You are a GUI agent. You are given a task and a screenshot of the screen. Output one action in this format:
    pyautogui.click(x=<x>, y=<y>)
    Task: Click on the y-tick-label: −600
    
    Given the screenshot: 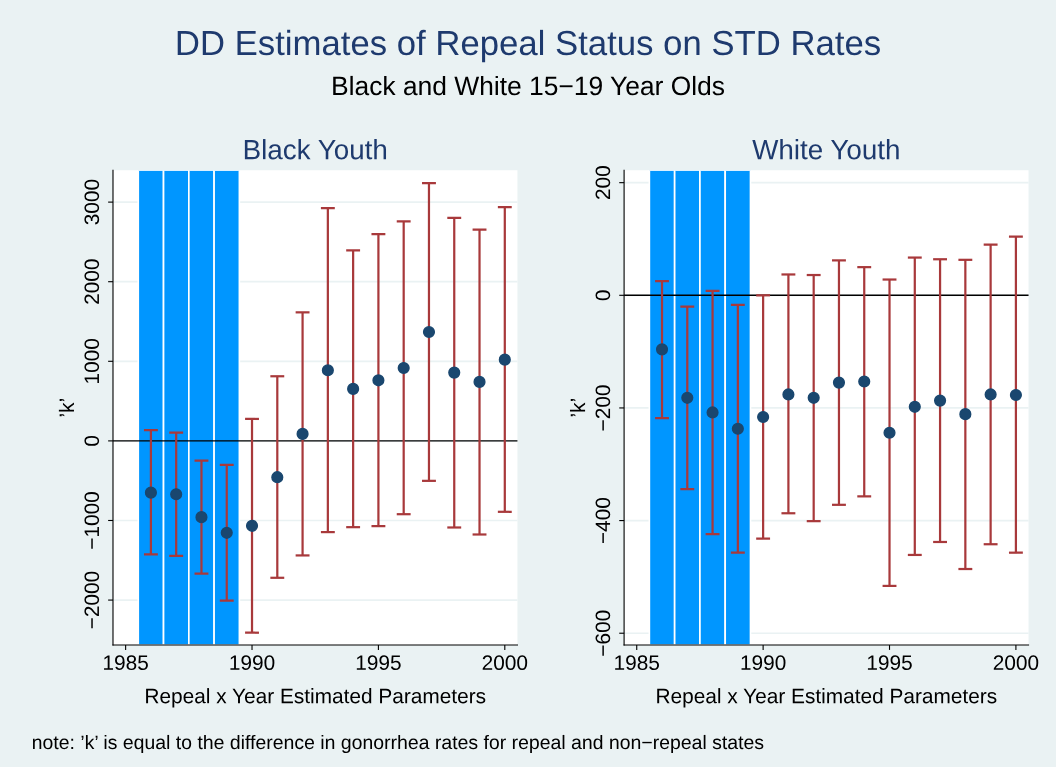 What is the action you would take?
    pyautogui.click(x=603, y=633)
    